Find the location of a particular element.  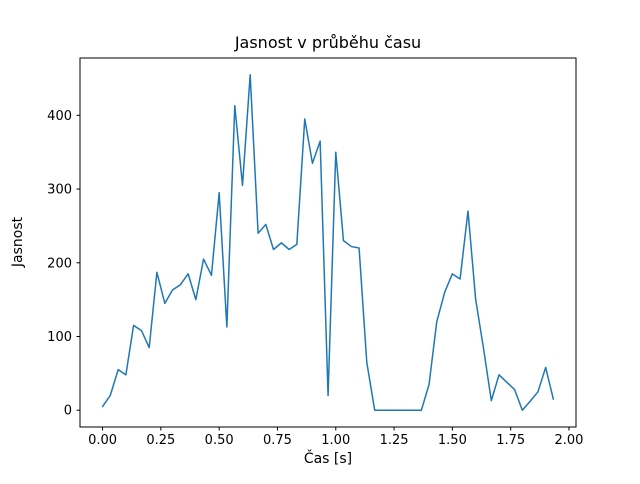

x-tick-label: 0.75 is located at coordinates (277, 440).